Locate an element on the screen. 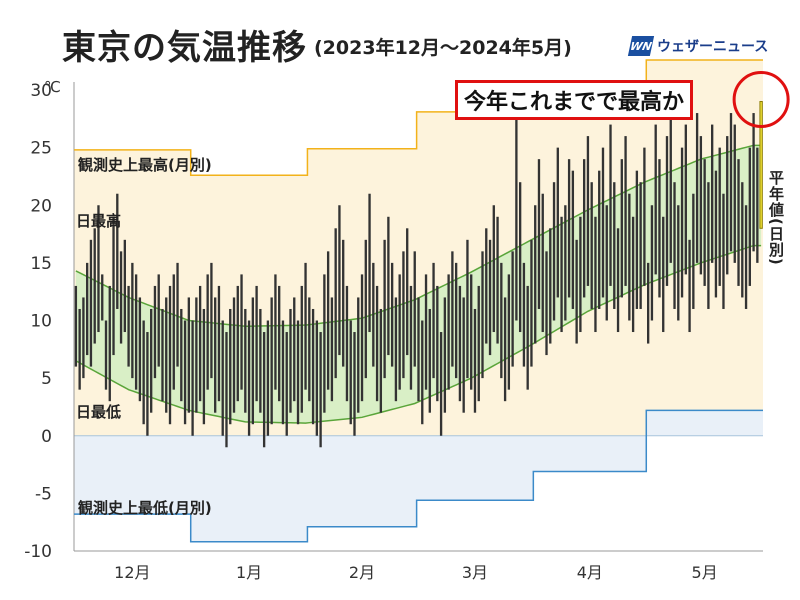 Image resolution: width=800 pixels, height=600 pixels. highlight-overlay is located at coordinates (761, 100).